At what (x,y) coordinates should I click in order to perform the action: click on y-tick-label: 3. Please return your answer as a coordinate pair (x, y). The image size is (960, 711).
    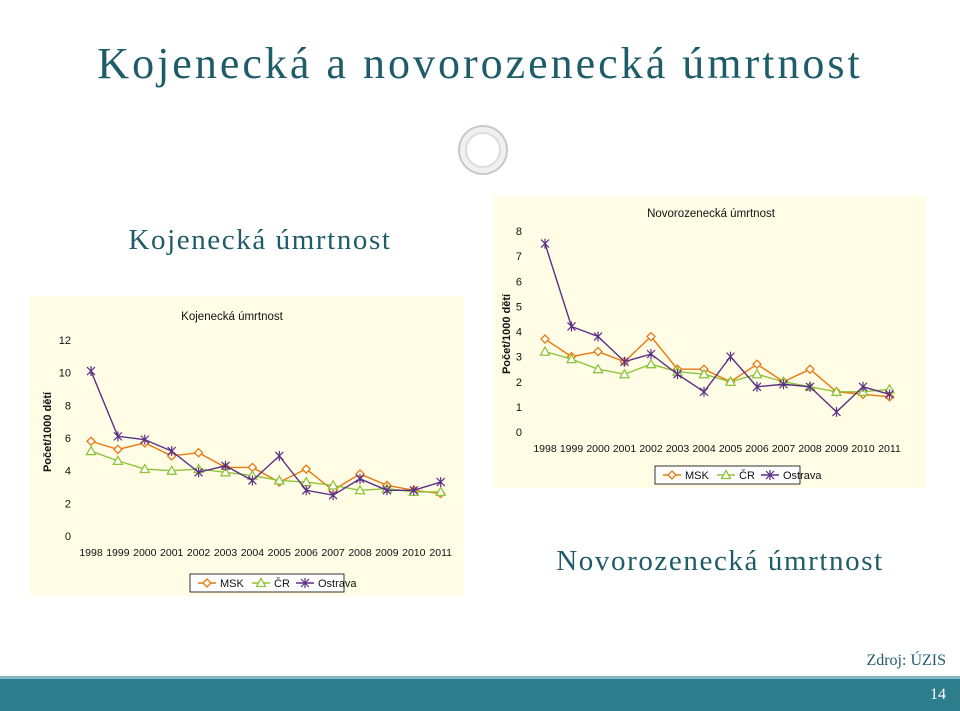
    Looking at the image, I should click on (519, 358).